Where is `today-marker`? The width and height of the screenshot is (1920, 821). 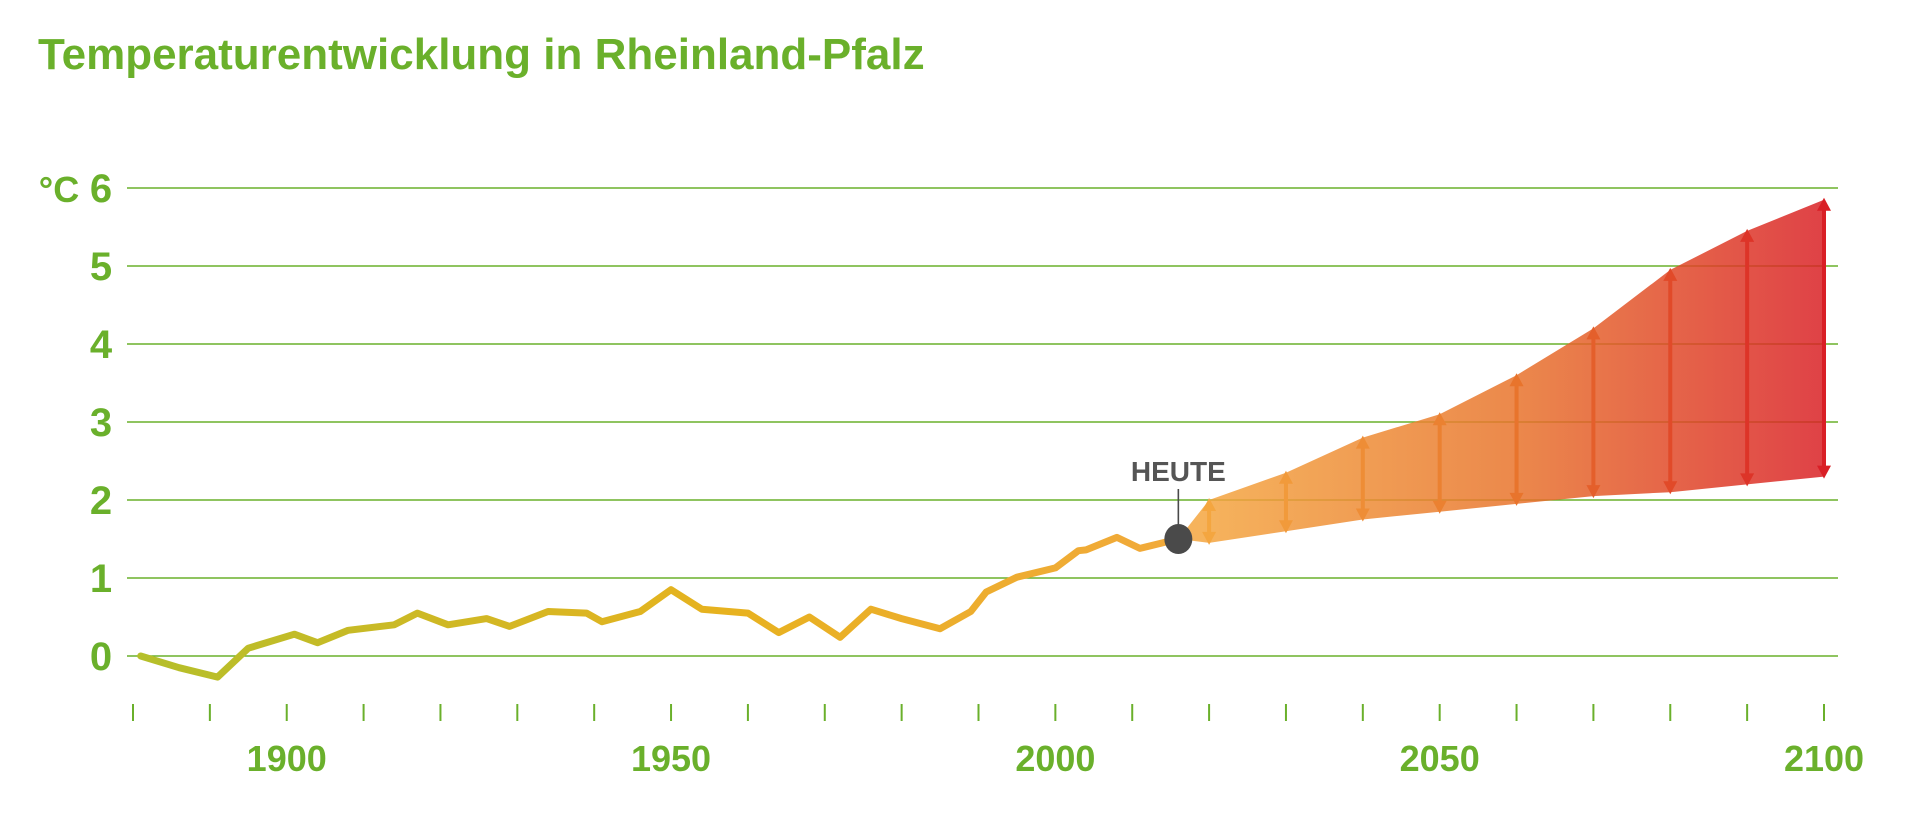 today-marker is located at coordinates (1178, 539).